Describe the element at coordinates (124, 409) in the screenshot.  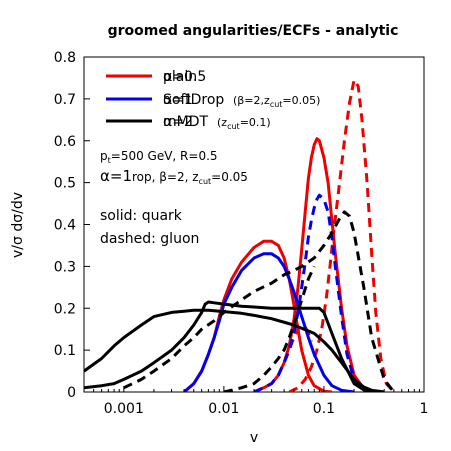
I see `x-tick-label: 0.001` at that location.